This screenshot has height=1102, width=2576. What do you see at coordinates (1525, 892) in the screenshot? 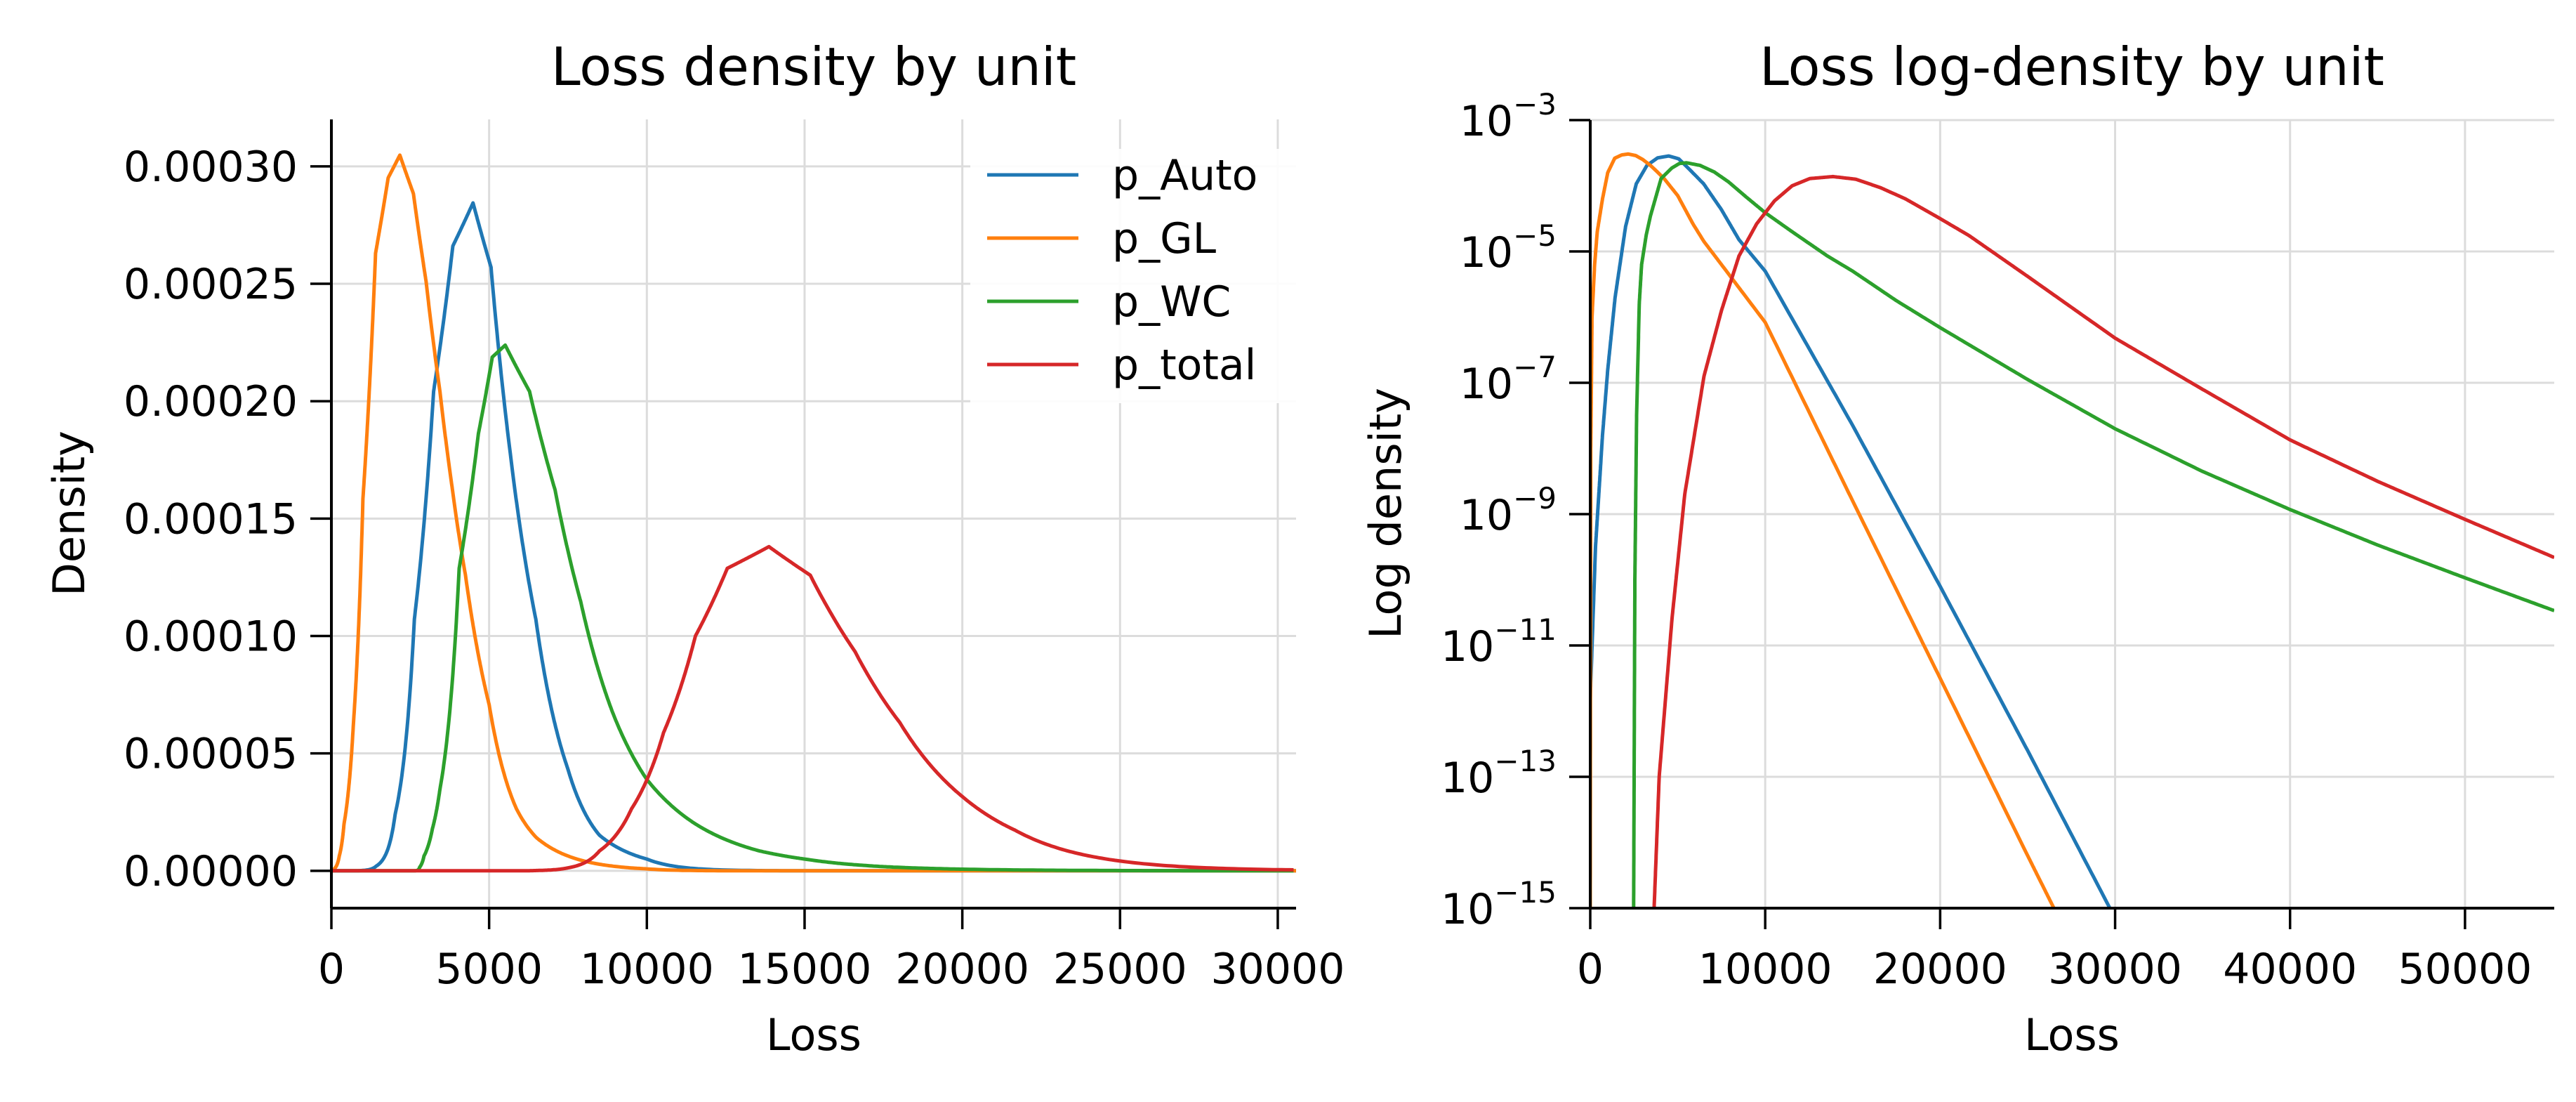
I see `y-tick-exponent: −15` at bounding box center [1525, 892].